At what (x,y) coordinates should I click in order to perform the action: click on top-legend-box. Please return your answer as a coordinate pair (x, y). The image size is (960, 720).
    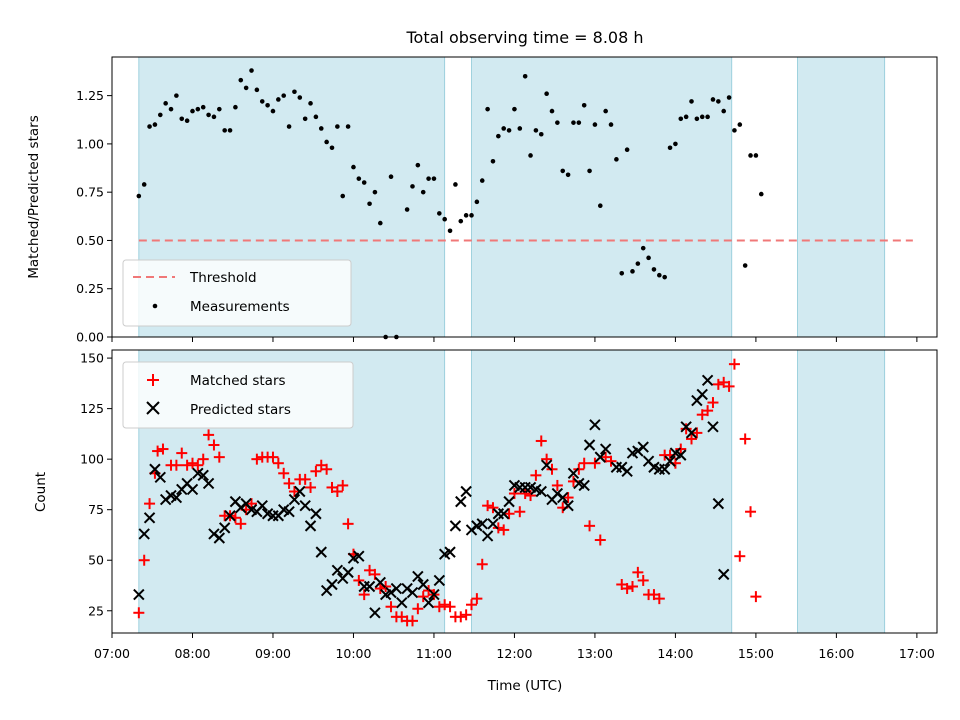
    Looking at the image, I should click on (237, 293).